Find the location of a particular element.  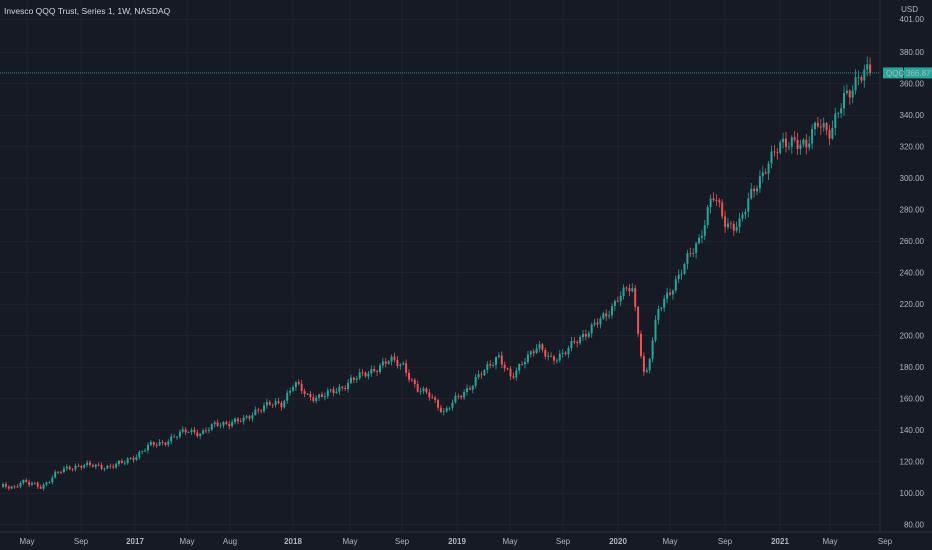

y-tick-label: 380.00 is located at coordinates (912, 52).